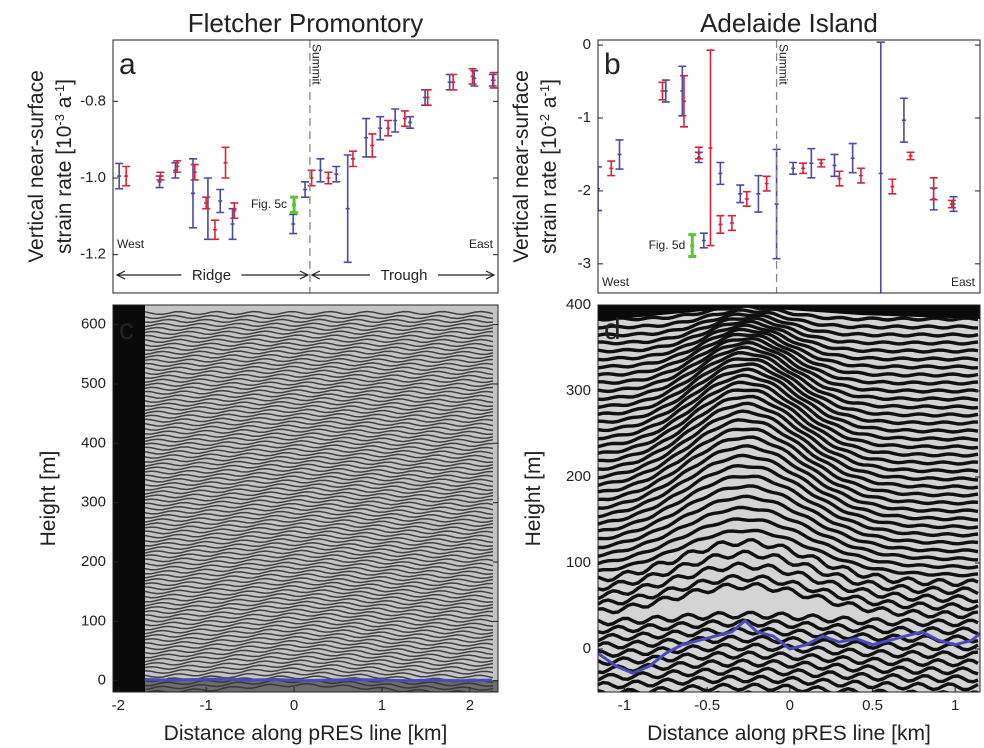 The width and height of the screenshot is (984, 748). I want to click on y-axis-label-part: ], so click(64, 82).